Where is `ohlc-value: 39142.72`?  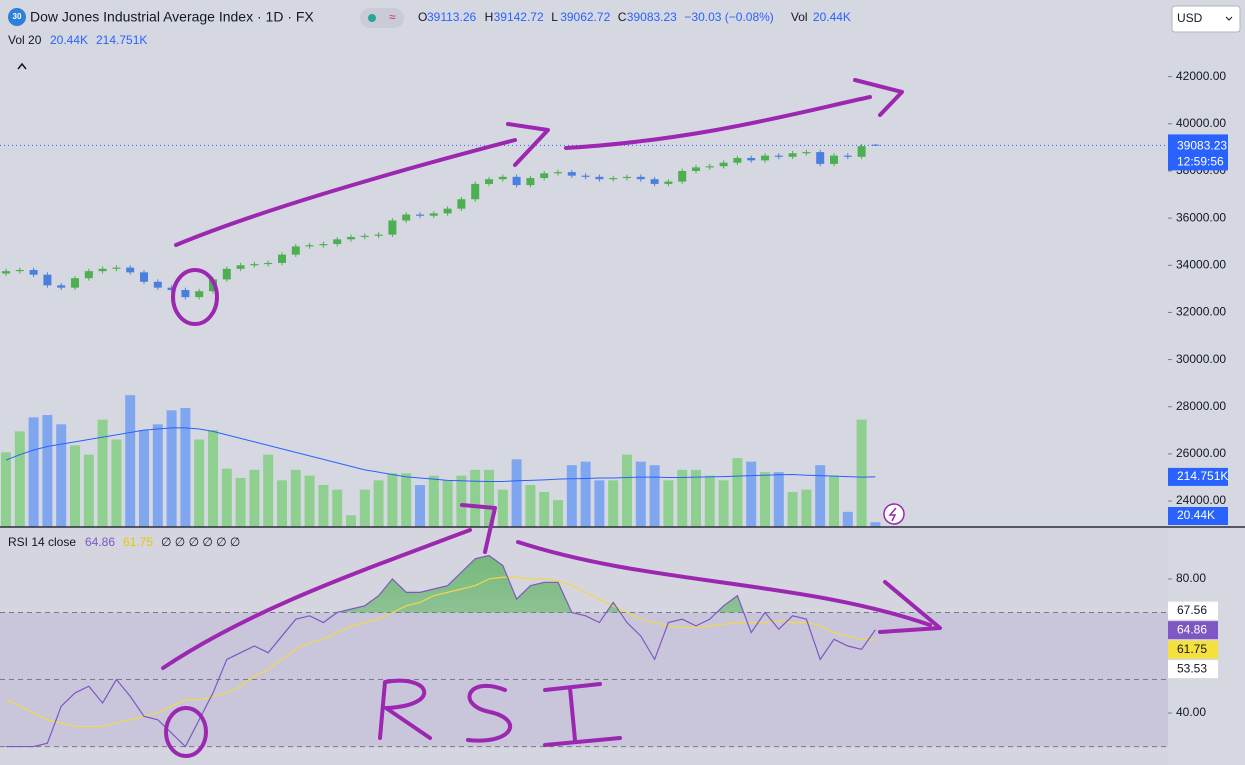 ohlc-value: 39142.72 is located at coordinates (519, 17).